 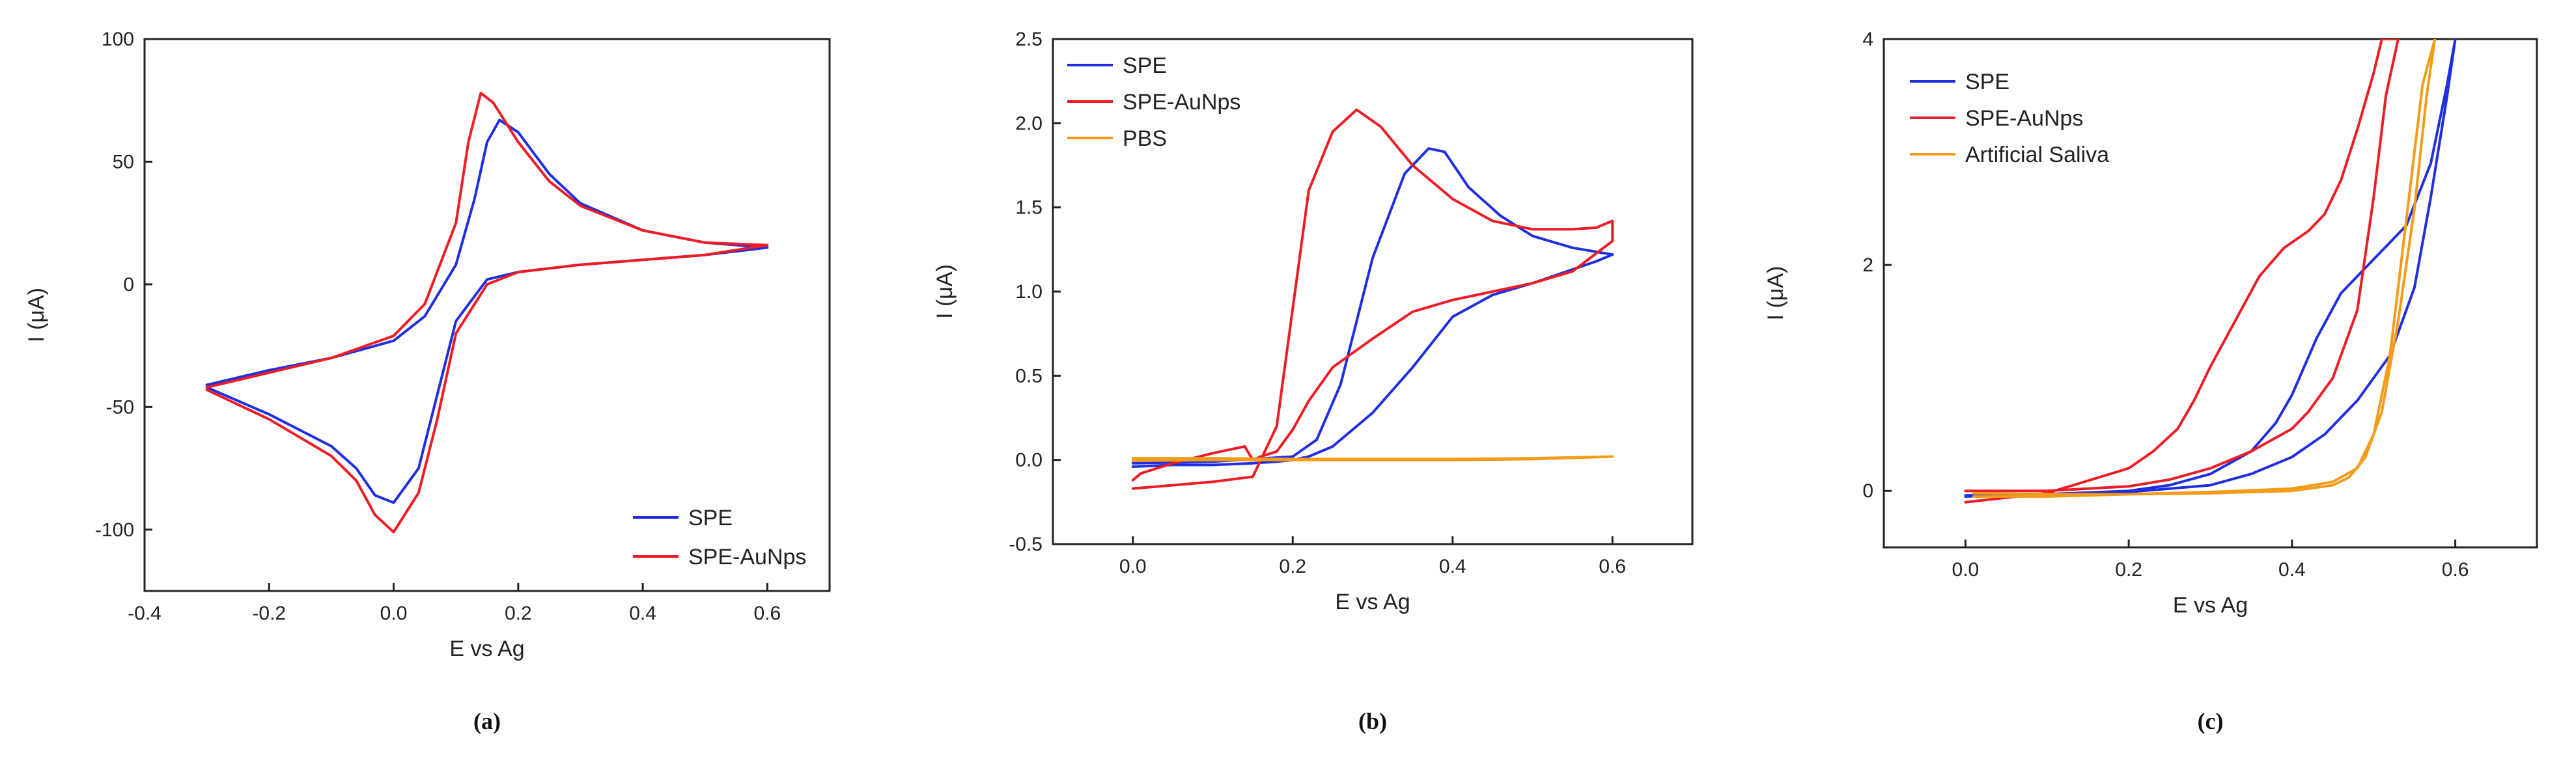 What do you see at coordinates (1029, 292) in the screenshot?
I see `y-tick-label: 1.0` at bounding box center [1029, 292].